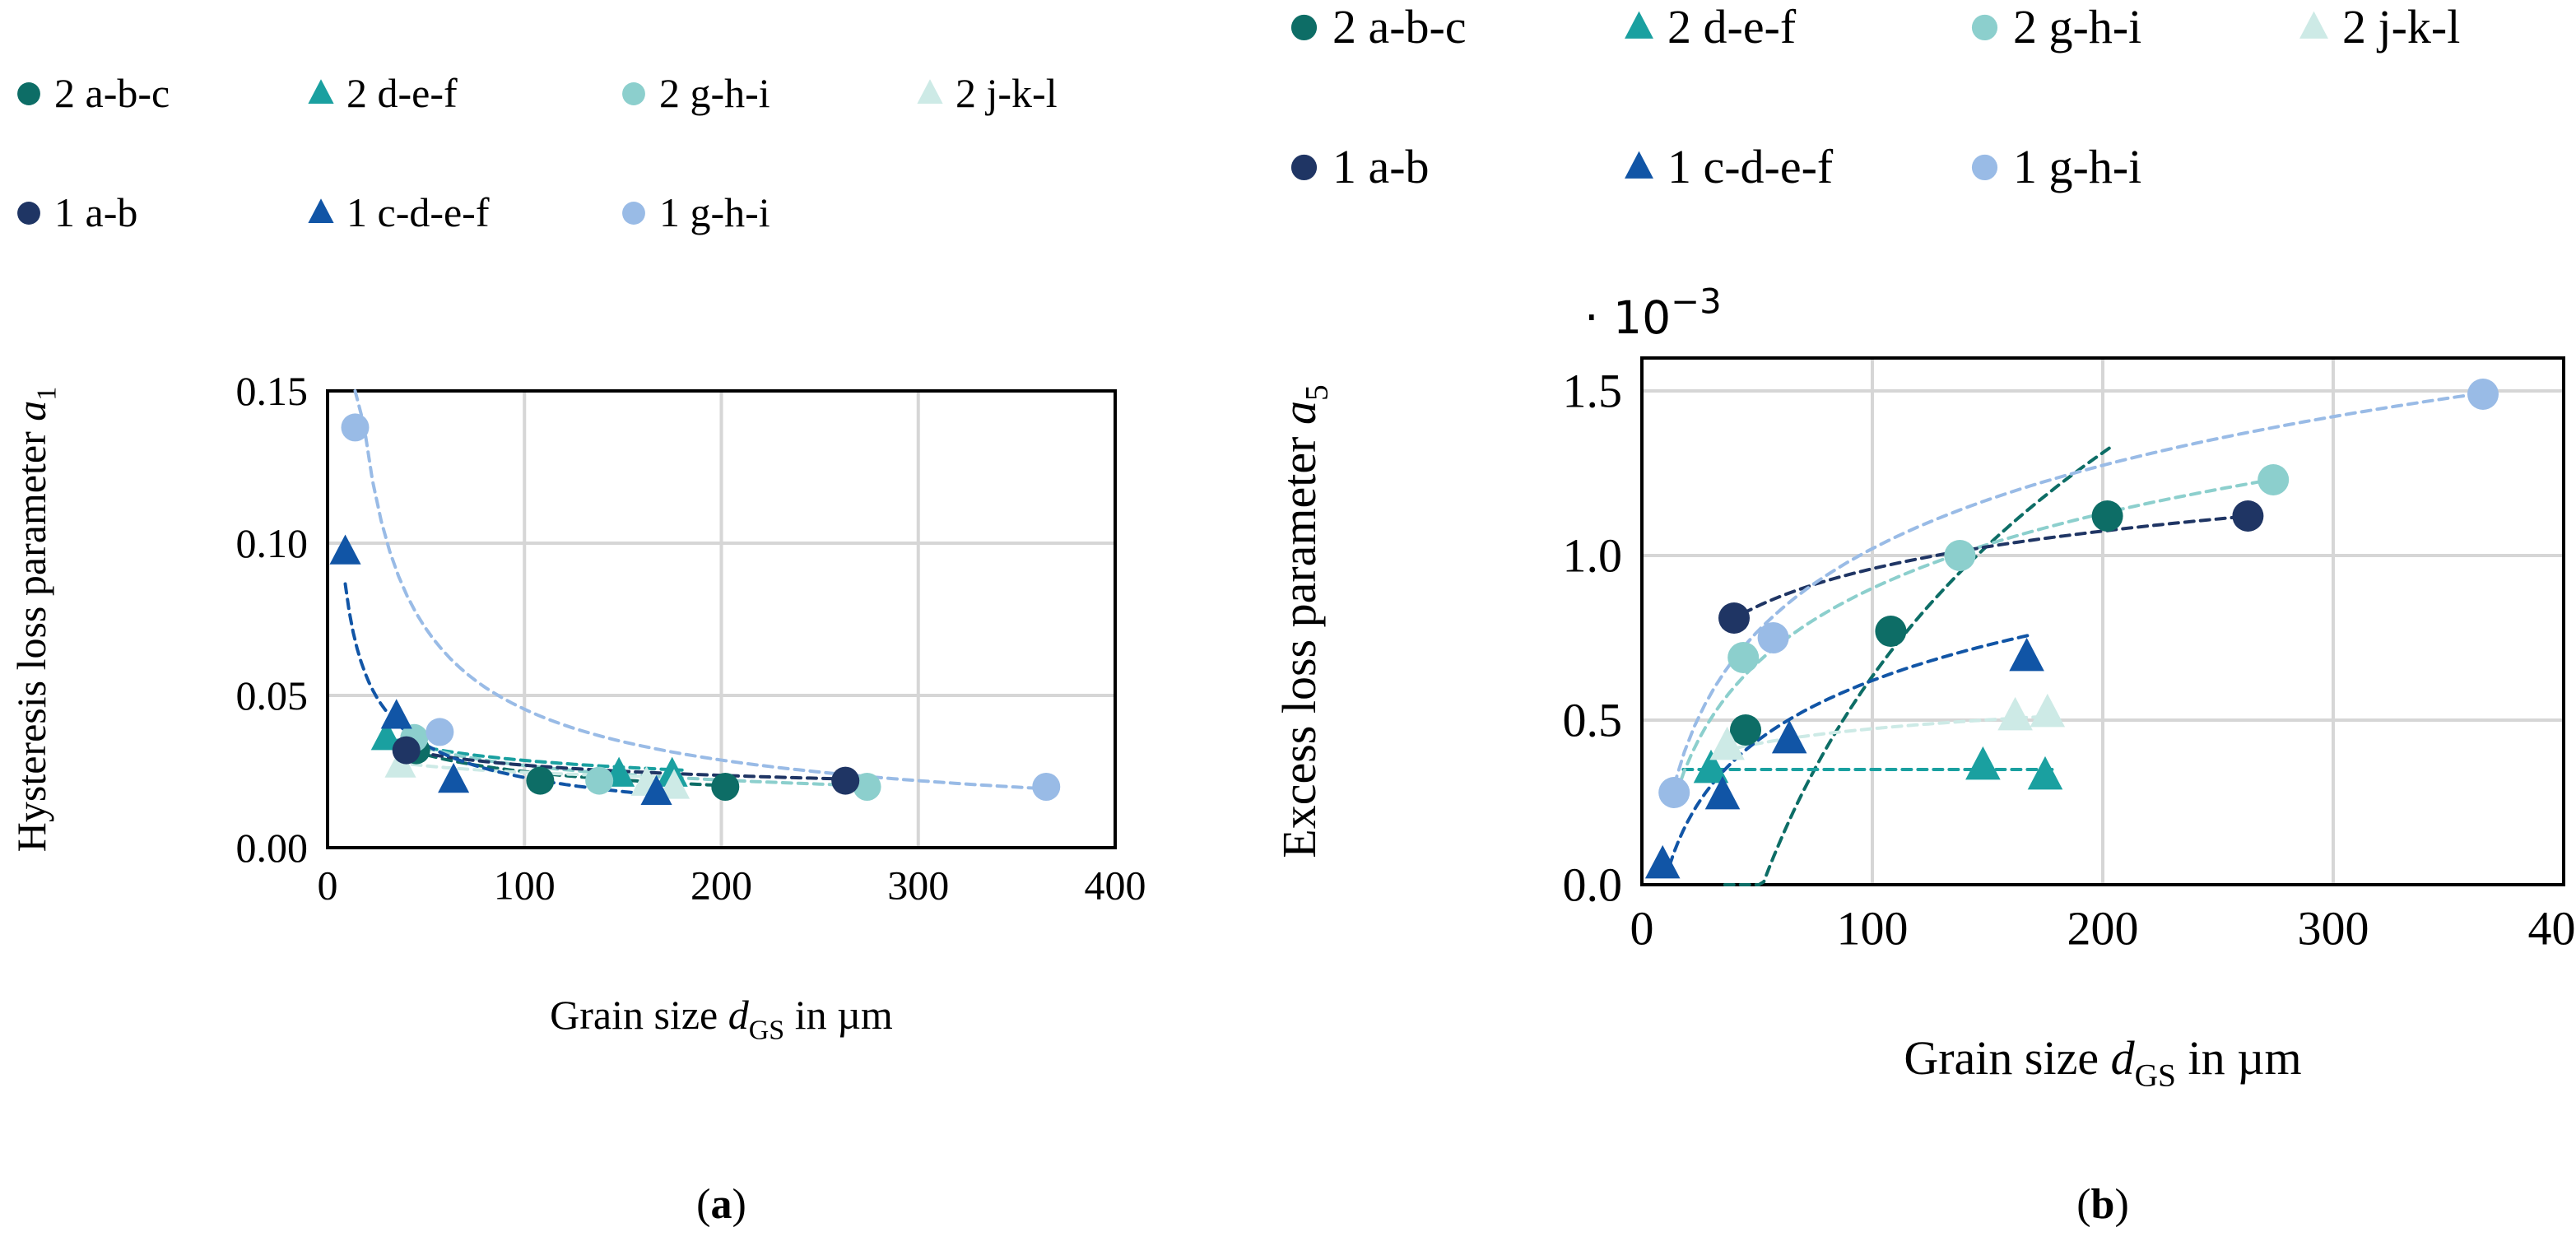 This screenshot has width=2576, height=1260. I want to click on fit-curve-1-c-d-e-f, so click(1851, 750).